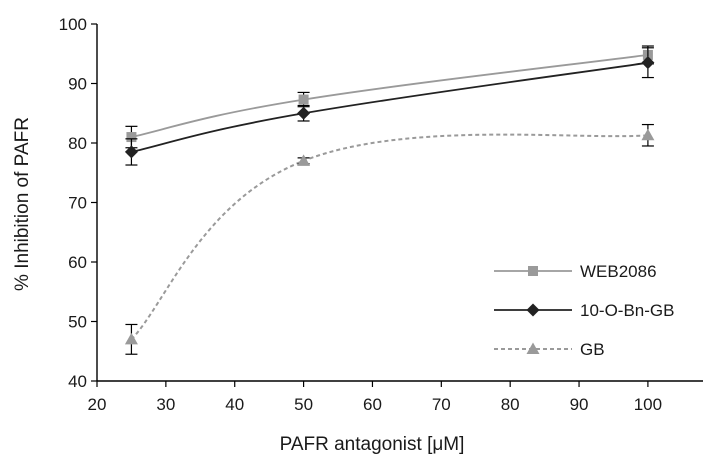  What do you see at coordinates (77, 262) in the screenshot?
I see `y-tick-label: 60` at bounding box center [77, 262].